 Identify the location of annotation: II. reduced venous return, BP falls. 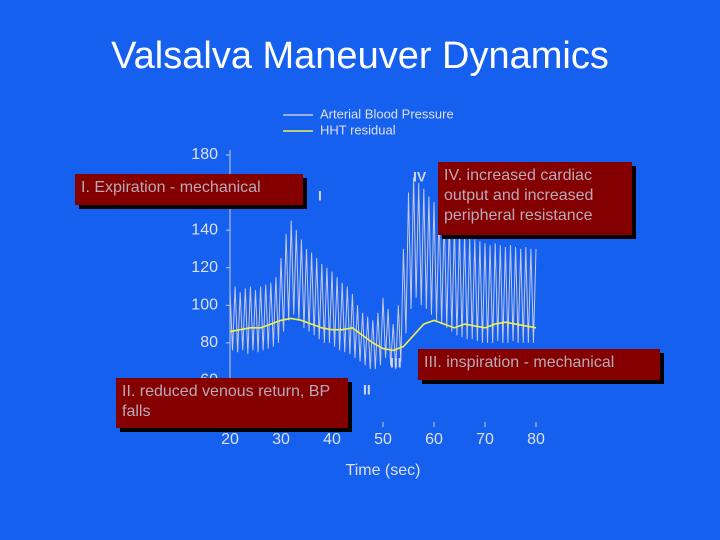
(232, 403).